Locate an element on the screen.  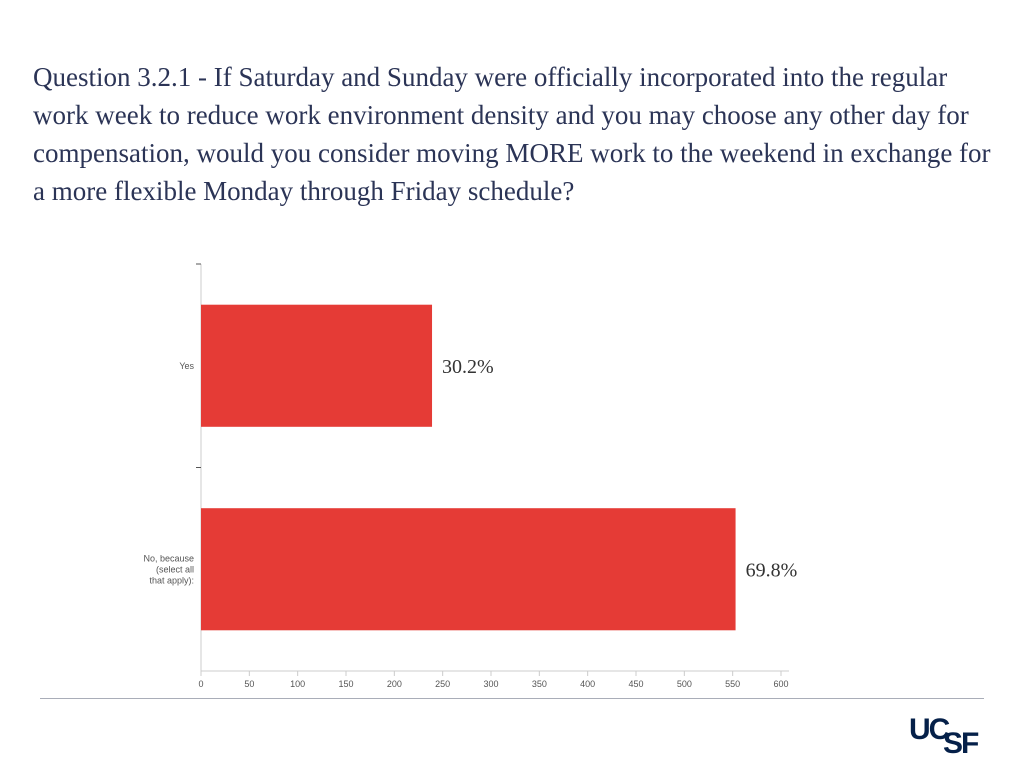
x-tick-label: 300 is located at coordinates (490, 684).